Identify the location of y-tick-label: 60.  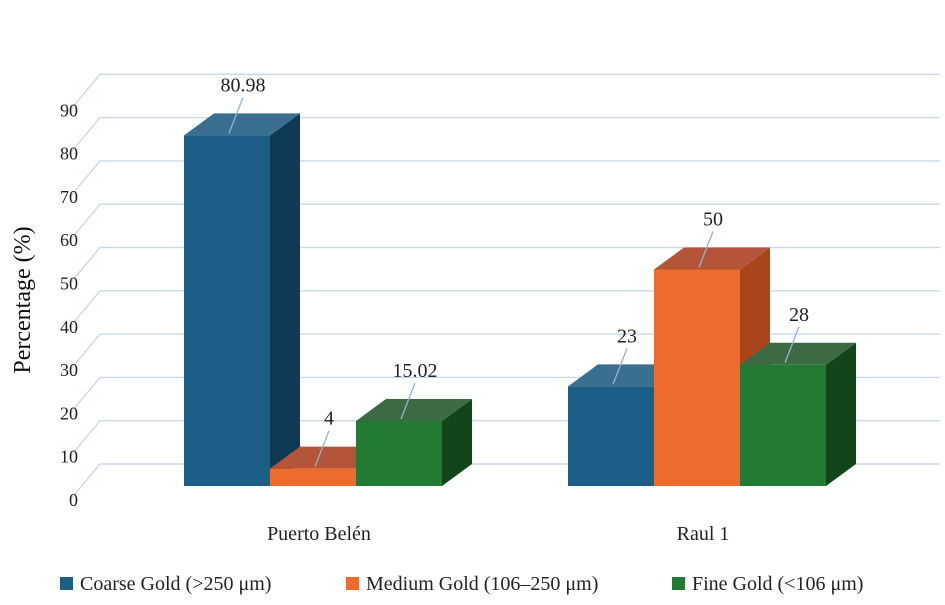
(69, 240).